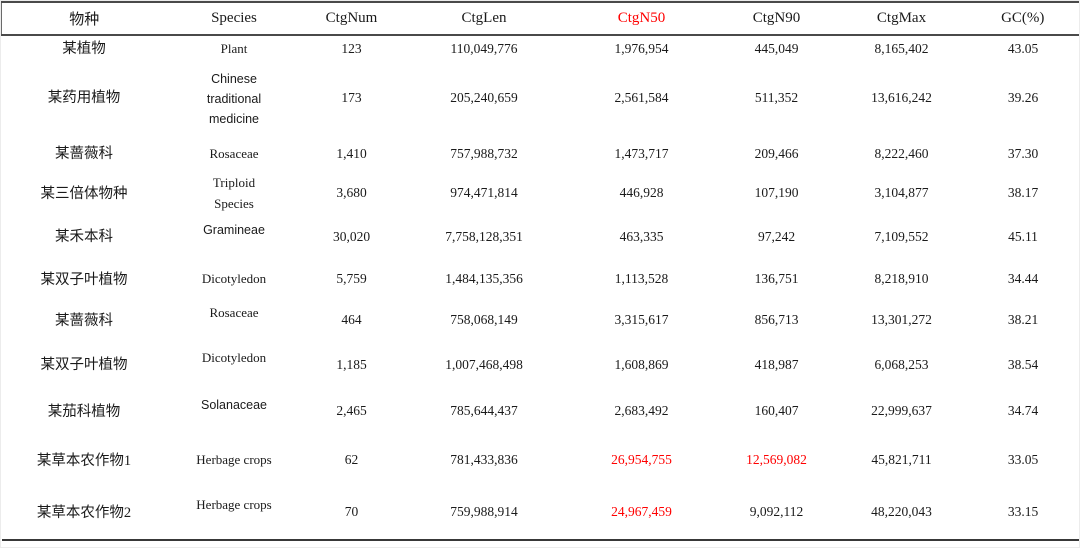 Image resolution: width=1080 pixels, height=548 pixels. What do you see at coordinates (84, 98) in the screenshot?
I see `cell-cn-name: 某药用植物` at bounding box center [84, 98].